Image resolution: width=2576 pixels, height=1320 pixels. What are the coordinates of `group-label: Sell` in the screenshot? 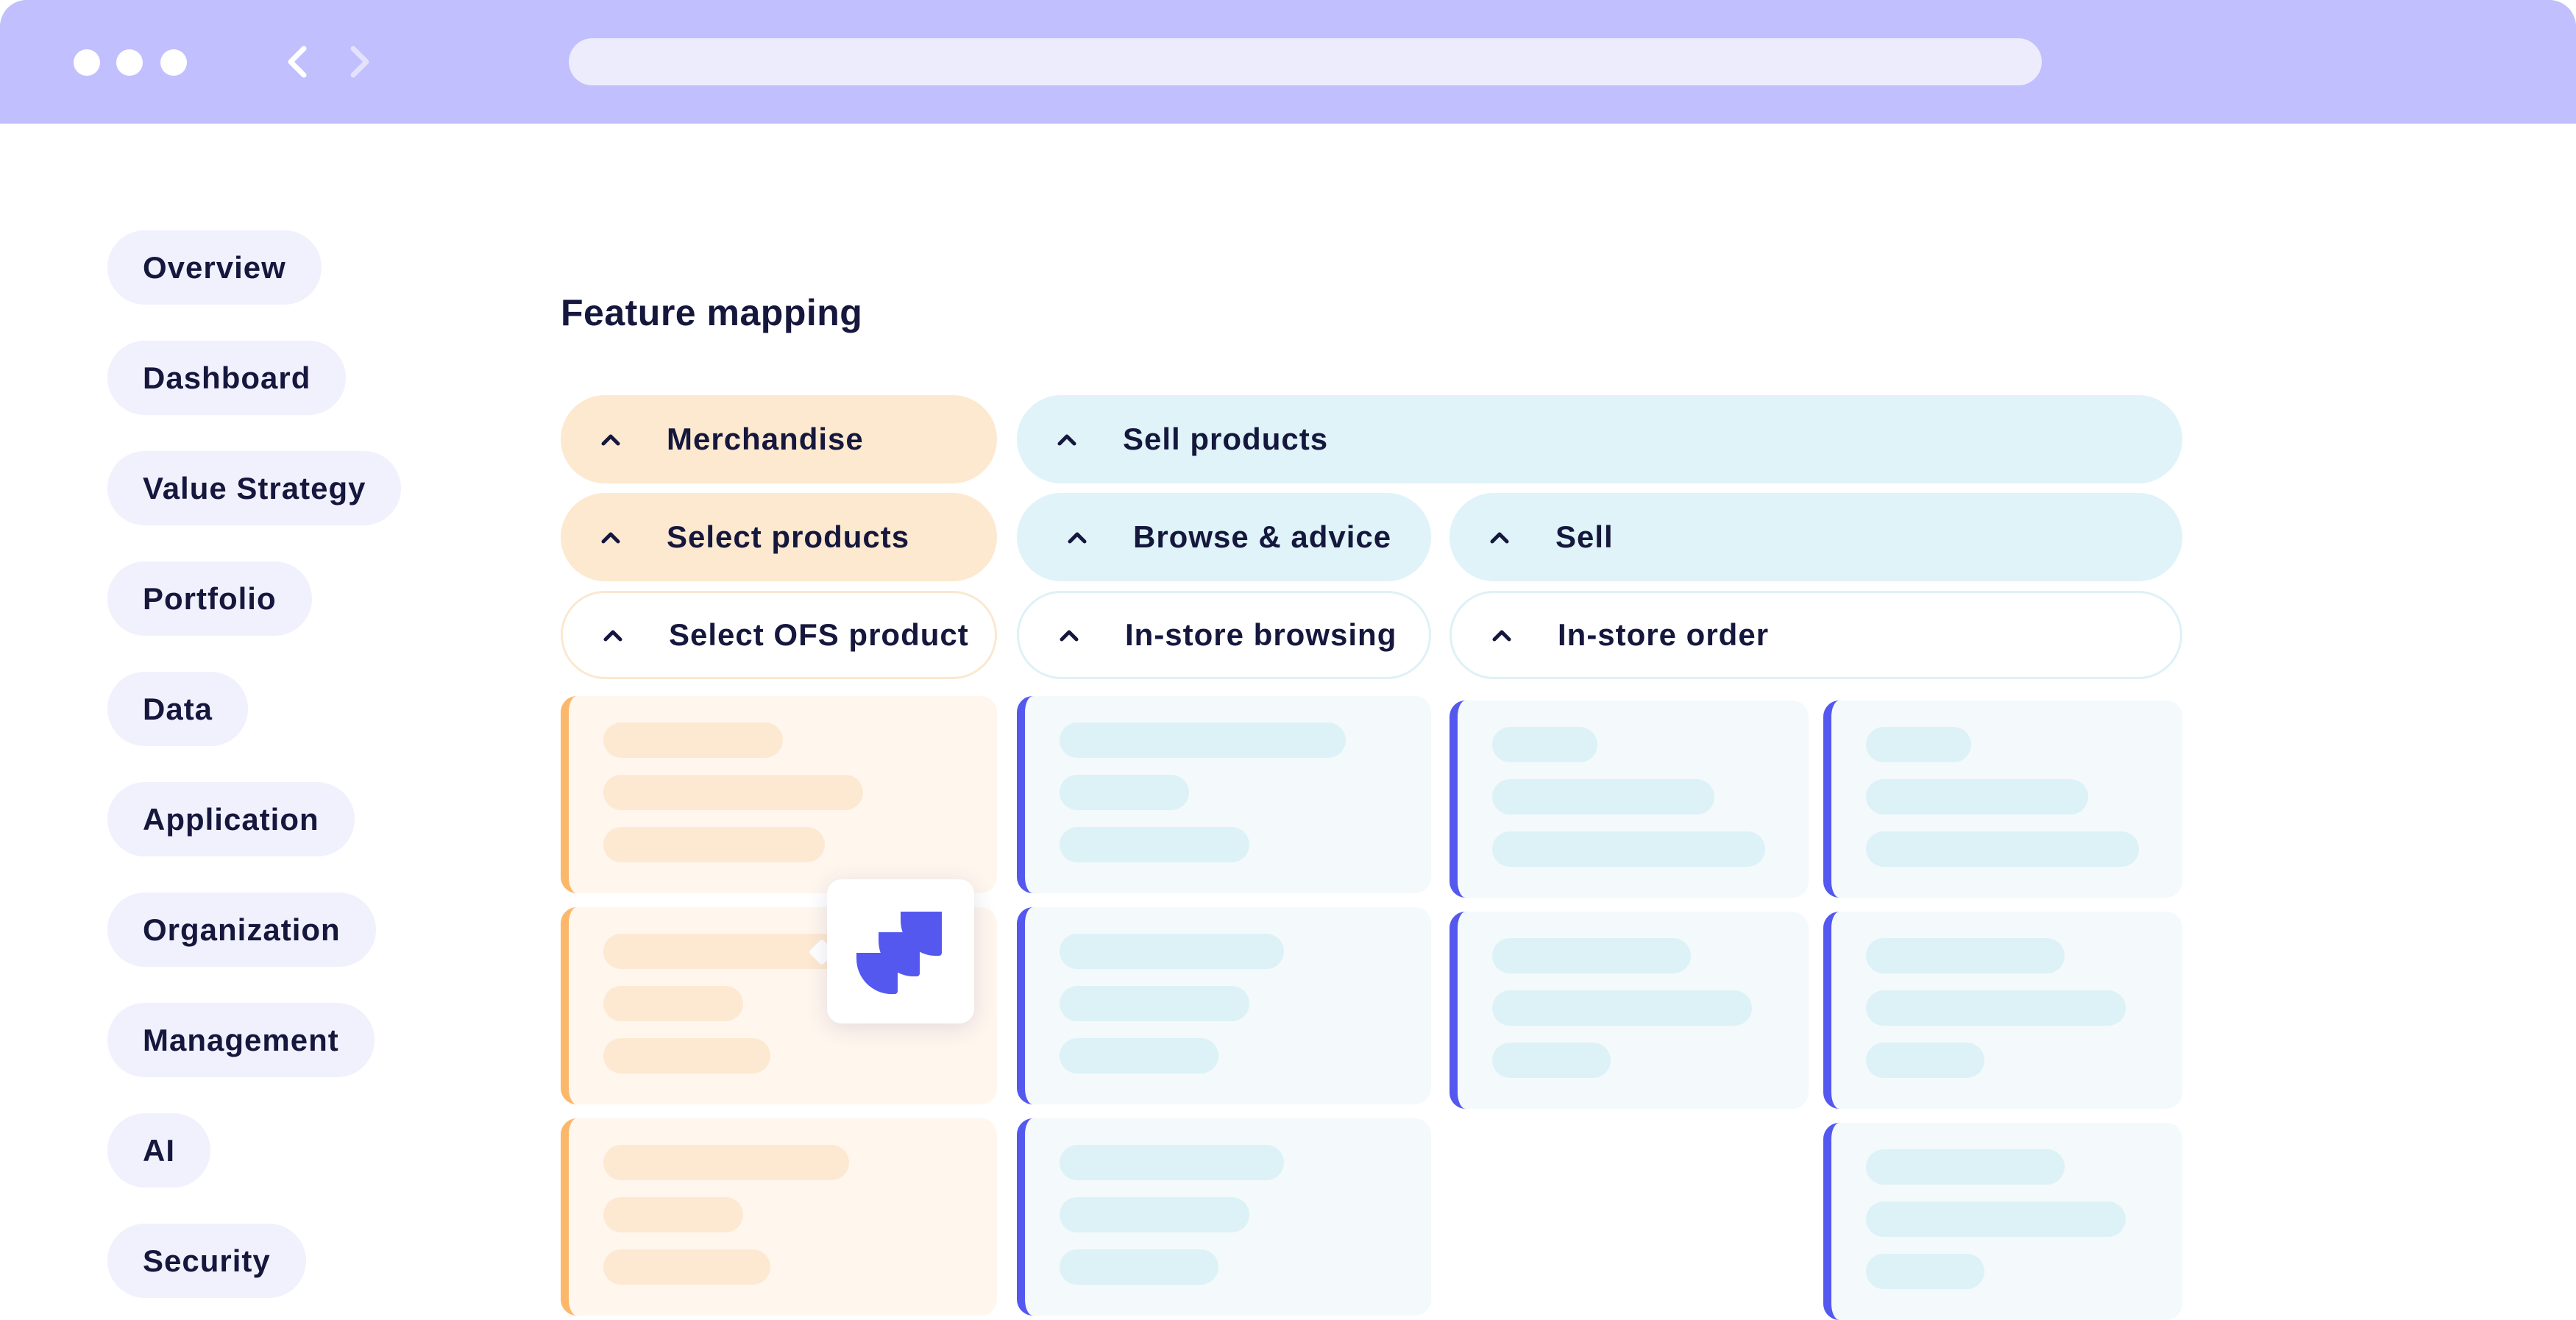 It's located at (1584, 536).